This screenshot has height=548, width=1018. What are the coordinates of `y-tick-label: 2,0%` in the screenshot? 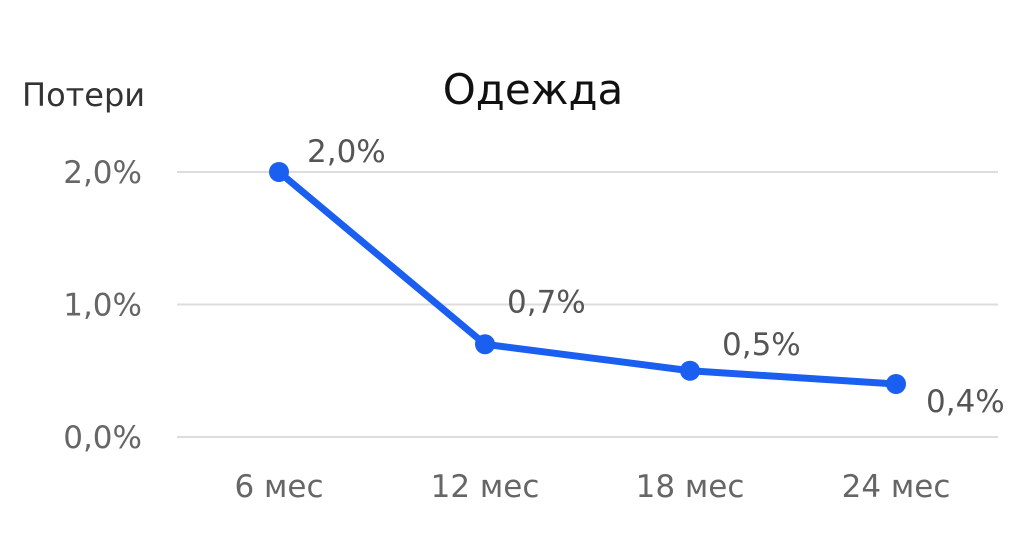 It's located at (102, 173).